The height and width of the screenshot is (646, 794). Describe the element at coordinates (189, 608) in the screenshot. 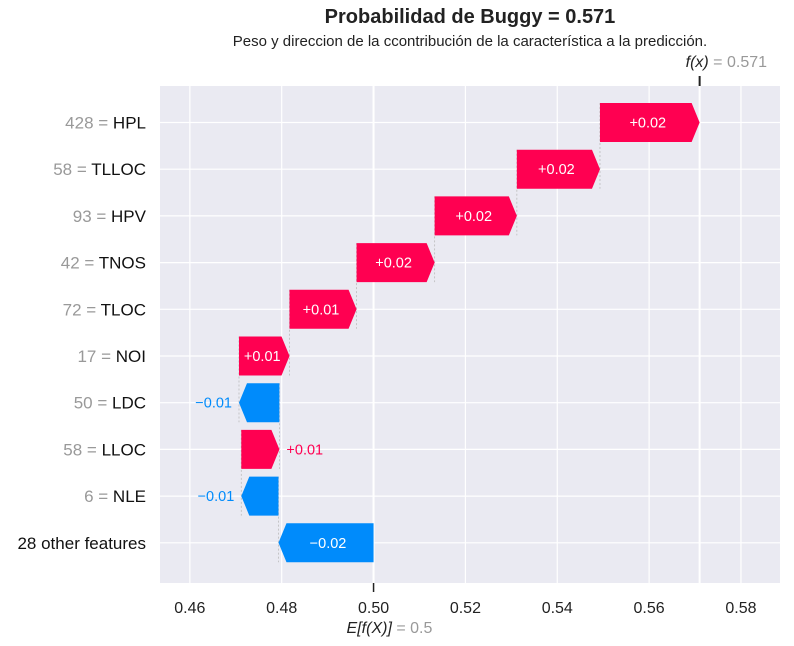

I see `x-tick-label: 0.46` at that location.